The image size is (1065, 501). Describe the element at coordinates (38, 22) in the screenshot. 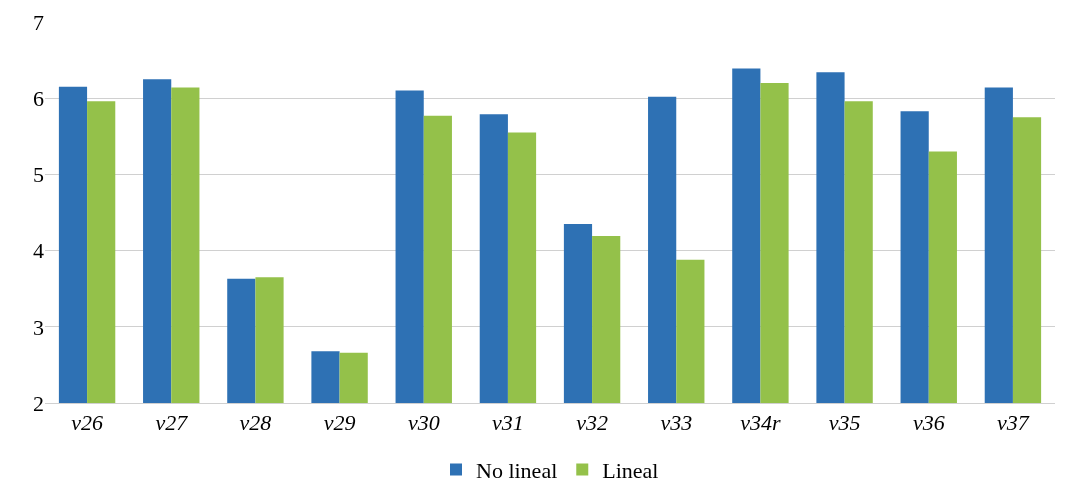

I see `y-tick-label: 7` at that location.